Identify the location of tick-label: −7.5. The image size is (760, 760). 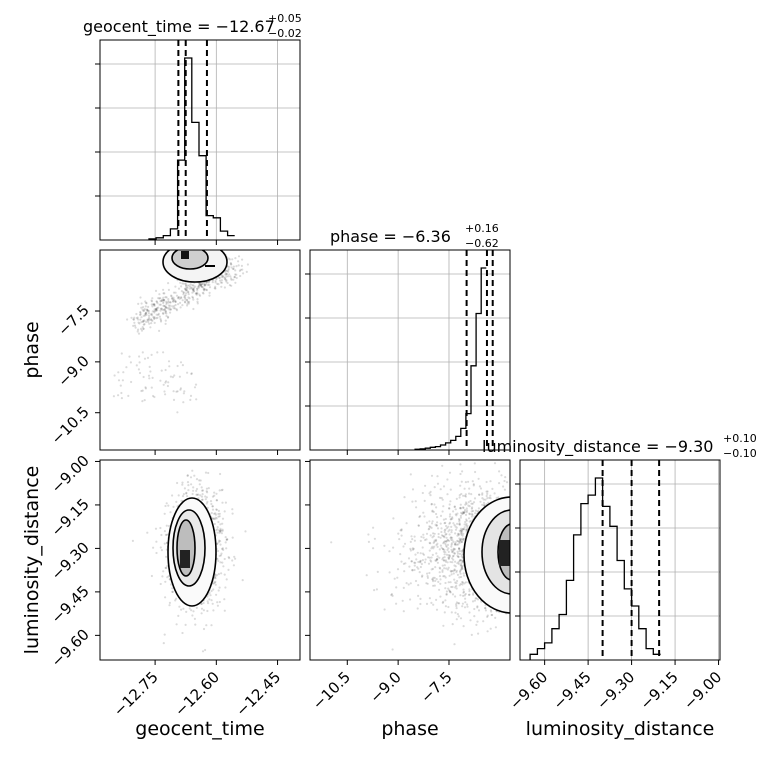
(436, 687).